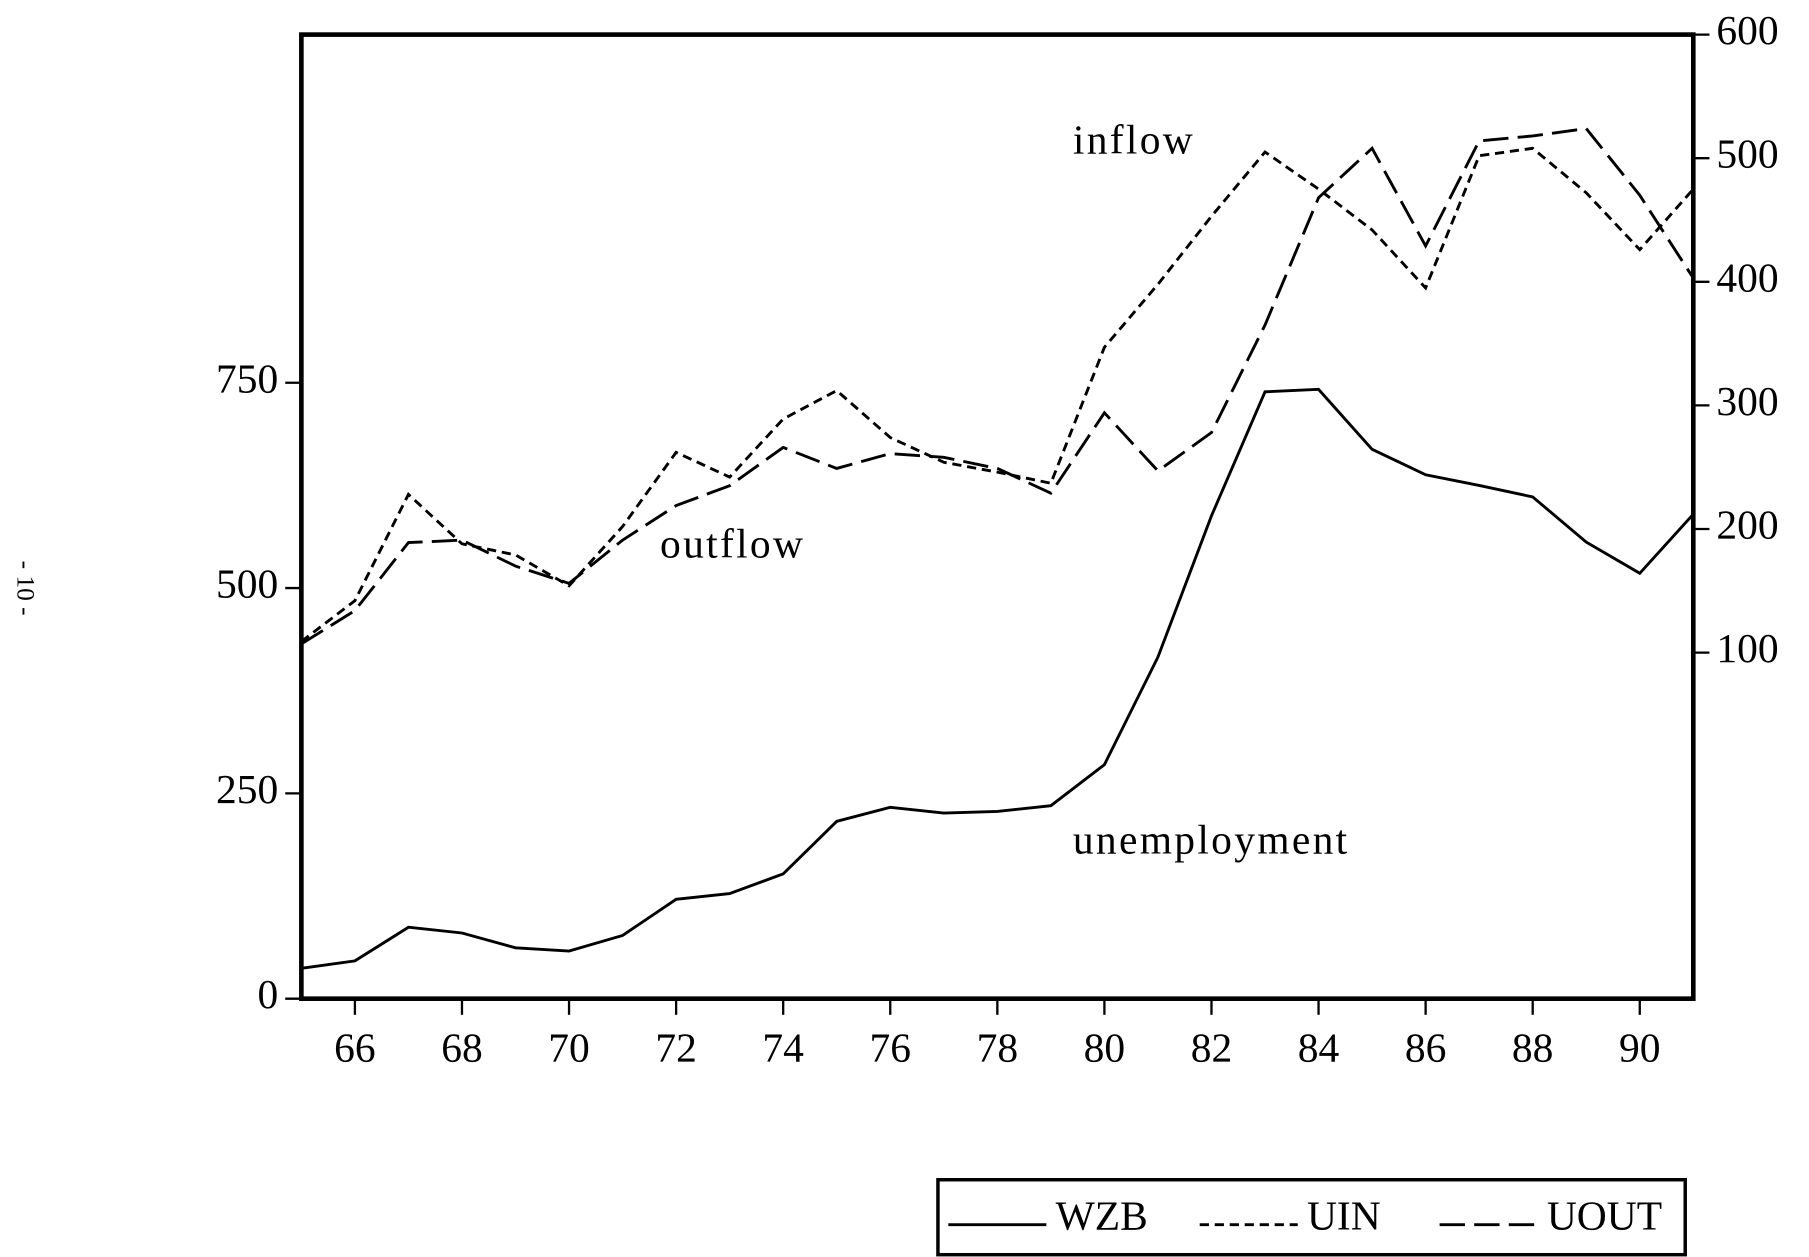 The height and width of the screenshot is (1257, 1809). I want to click on x-tick-label: 86, so click(1426, 1047).